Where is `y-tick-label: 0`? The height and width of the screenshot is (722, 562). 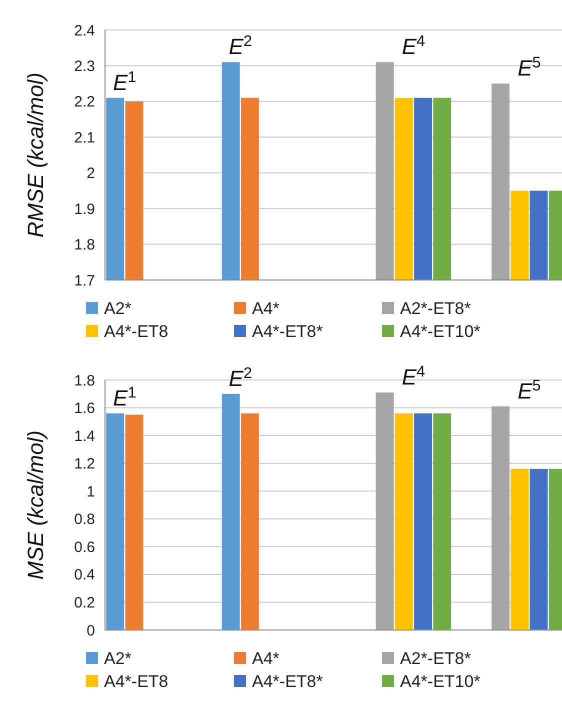 y-tick-label: 0 is located at coordinates (90, 631).